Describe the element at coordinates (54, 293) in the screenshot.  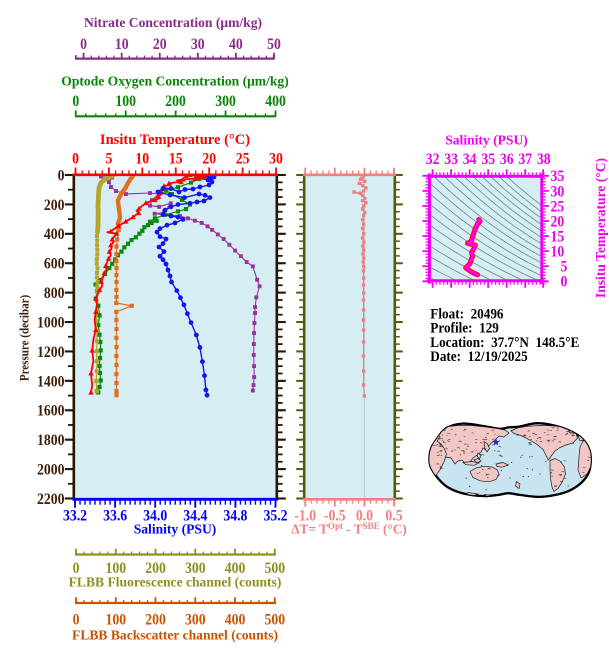
I see `svg-text: 800` at that location.